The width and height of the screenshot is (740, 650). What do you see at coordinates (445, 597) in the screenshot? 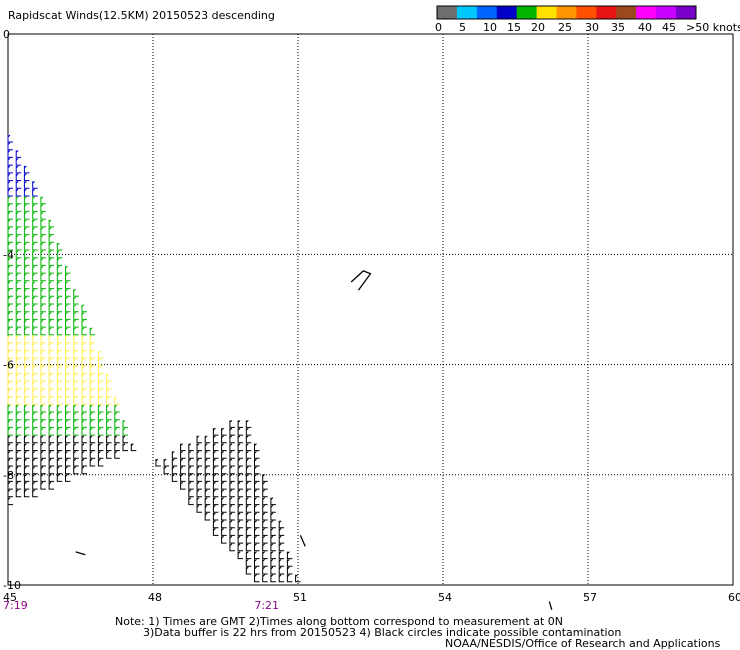
I see `x-tick-label: 54` at bounding box center [445, 597].